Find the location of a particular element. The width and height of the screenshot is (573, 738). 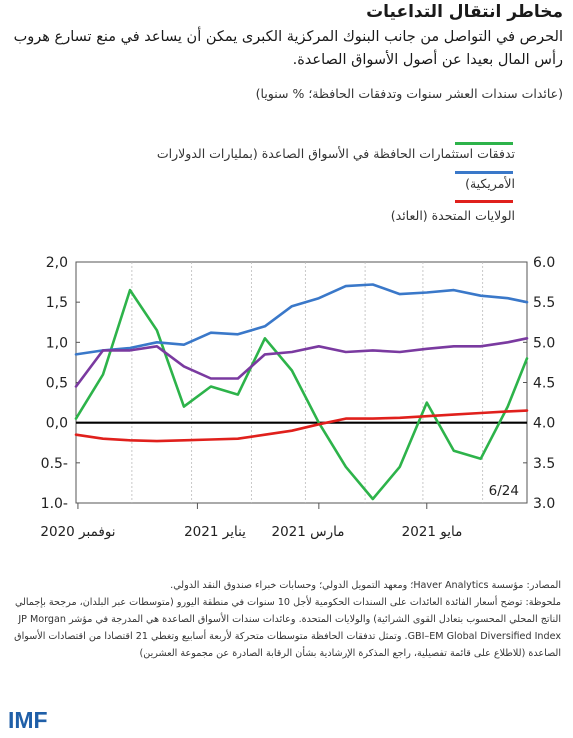

legend-swatch-green is located at coordinates (484, 143).